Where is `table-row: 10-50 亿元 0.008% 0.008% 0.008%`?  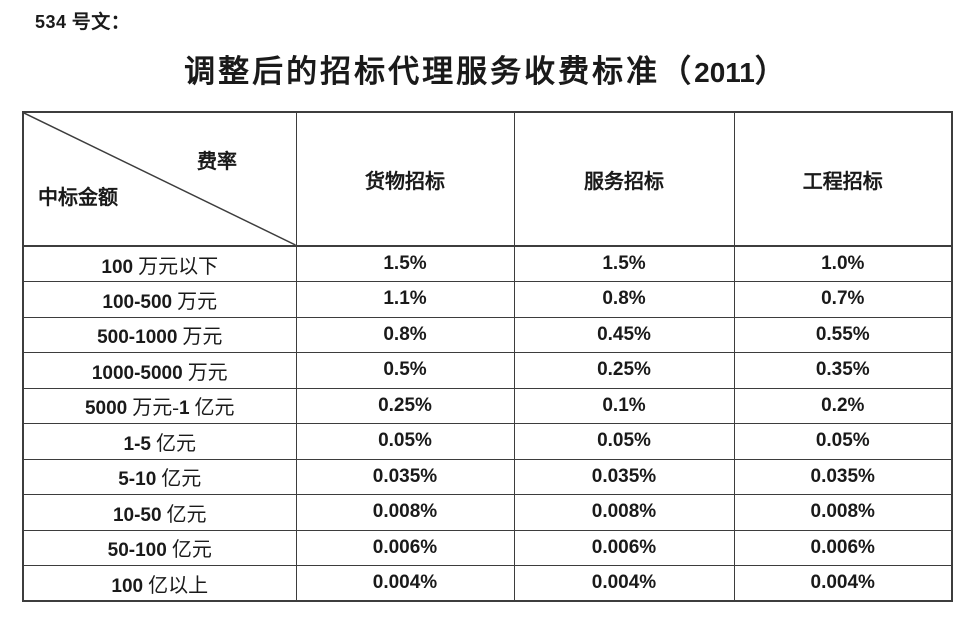 table-row: 10-50 亿元 0.008% 0.008% 0.008% is located at coordinates (487, 512).